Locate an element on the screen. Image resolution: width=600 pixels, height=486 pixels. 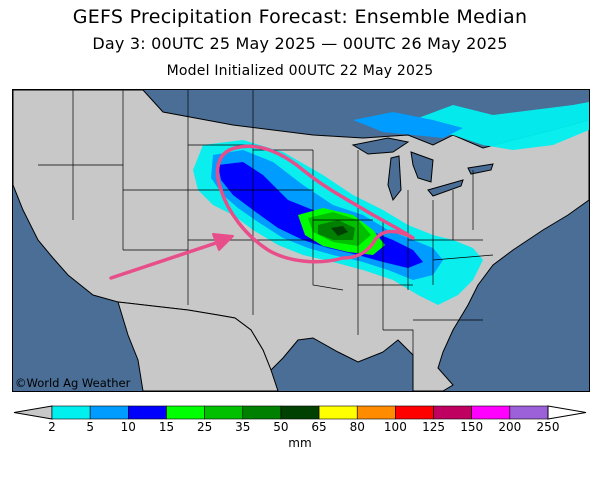
annotation-arrowhead is located at coordinates (223, 242).